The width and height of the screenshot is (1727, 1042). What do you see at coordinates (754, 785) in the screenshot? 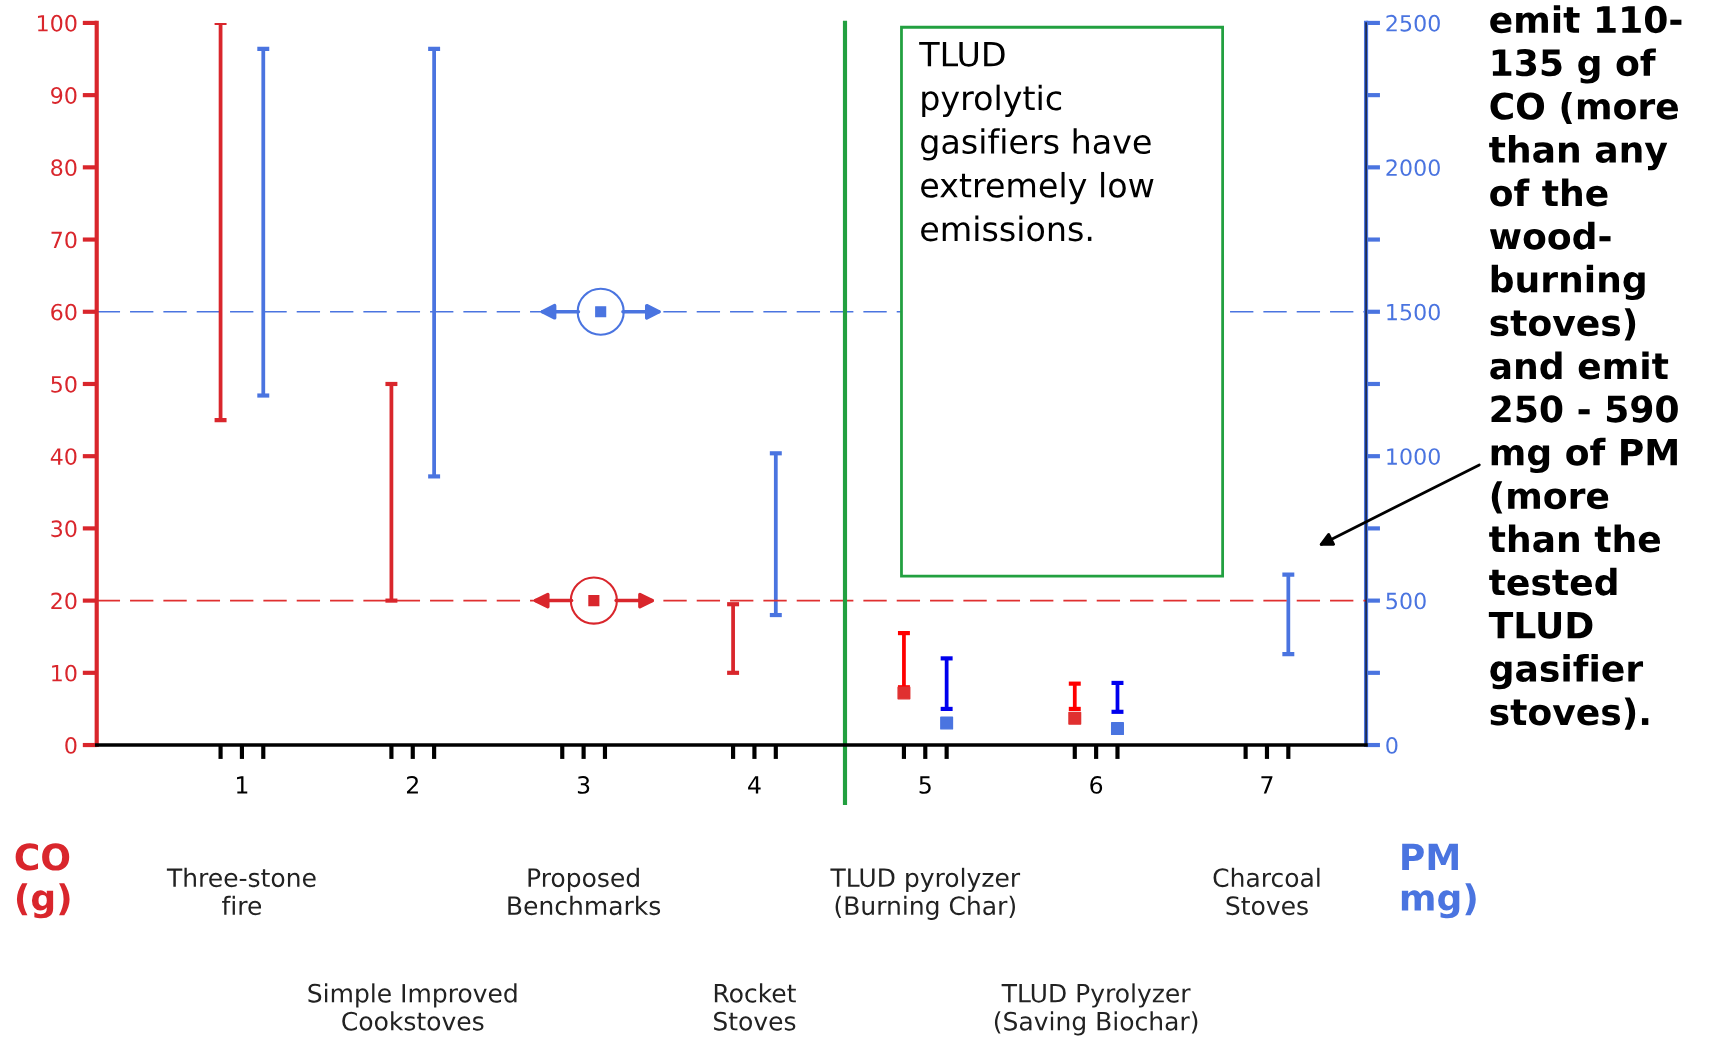
I see `x-tick-label: 4` at bounding box center [754, 785].